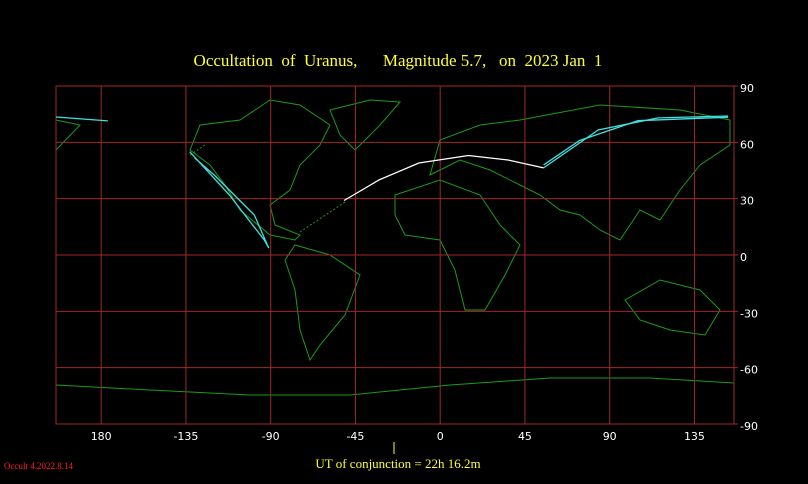 This screenshot has width=808, height=484. Describe the element at coordinates (743, 257) in the screenshot. I see `y-tick-label: 0` at that location.